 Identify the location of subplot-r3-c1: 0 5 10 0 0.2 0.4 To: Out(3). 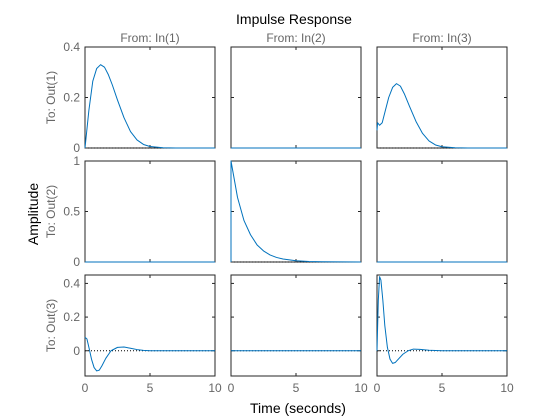
(133, 334).